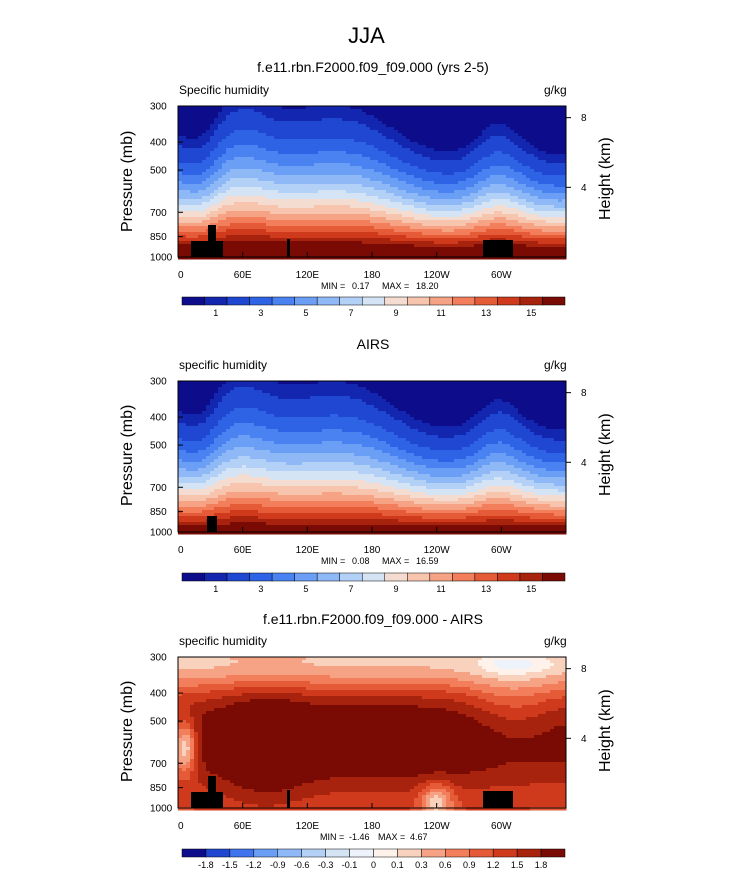 Image resolution: width=733 pixels, height=888 pixels. What do you see at coordinates (555, 365) in the screenshot?
I see `panel2-units: g/kg` at bounding box center [555, 365].